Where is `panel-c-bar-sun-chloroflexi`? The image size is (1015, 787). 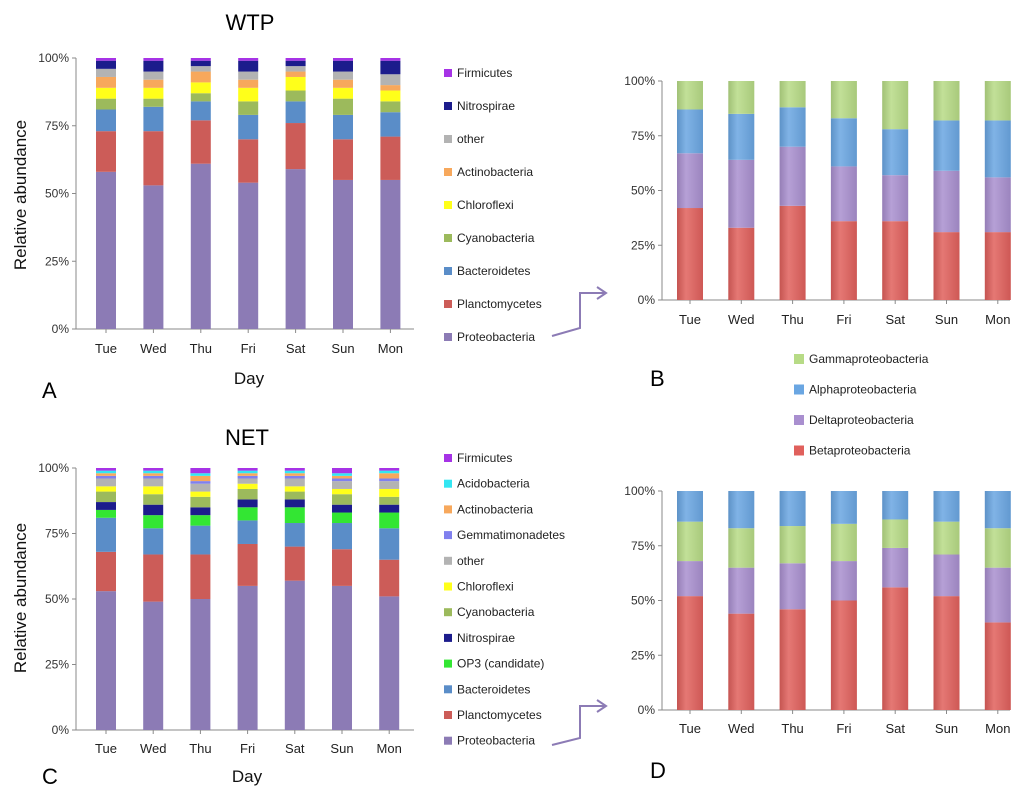 panel-c-bar-sun-chloroflexi is located at coordinates (342, 491).